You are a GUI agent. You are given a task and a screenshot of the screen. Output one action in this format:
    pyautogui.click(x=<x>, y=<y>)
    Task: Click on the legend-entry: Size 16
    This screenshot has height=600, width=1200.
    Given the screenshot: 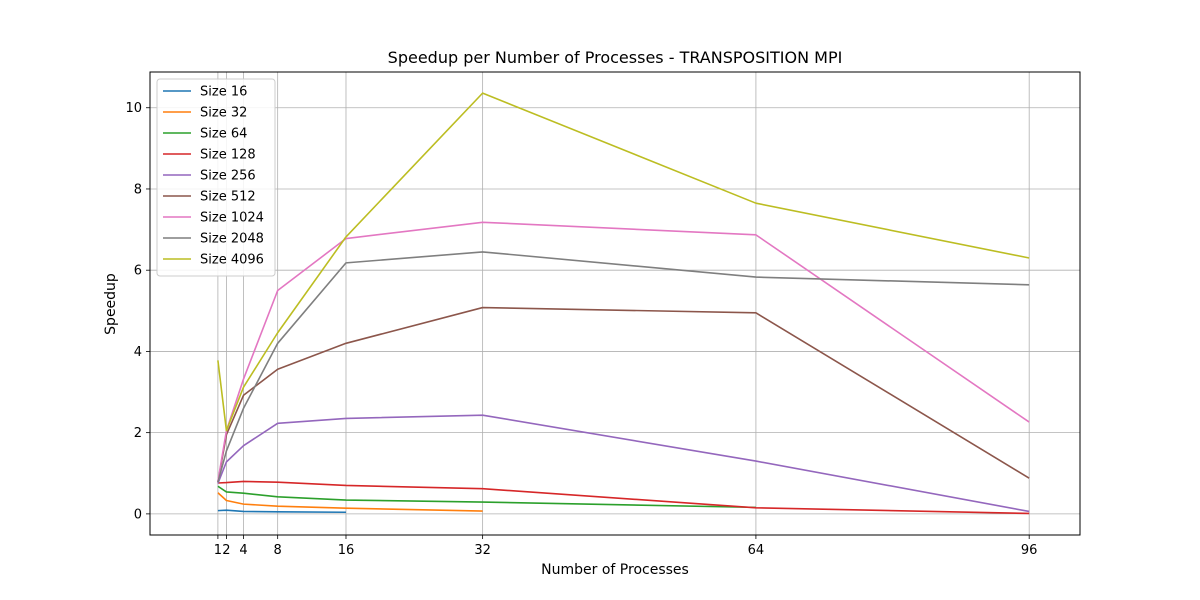 What is the action you would take?
    pyautogui.click(x=223, y=92)
    